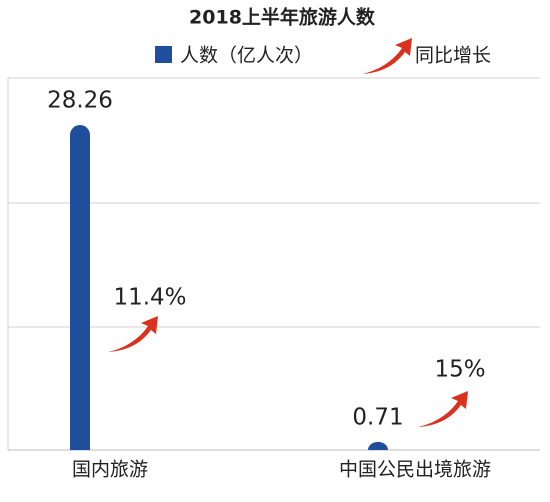 The width and height of the screenshot is (550, 502). What do you see at coordinates (163, 54) in the screenshot?
I see `legend-swatch` at bounding box center [163, 54].